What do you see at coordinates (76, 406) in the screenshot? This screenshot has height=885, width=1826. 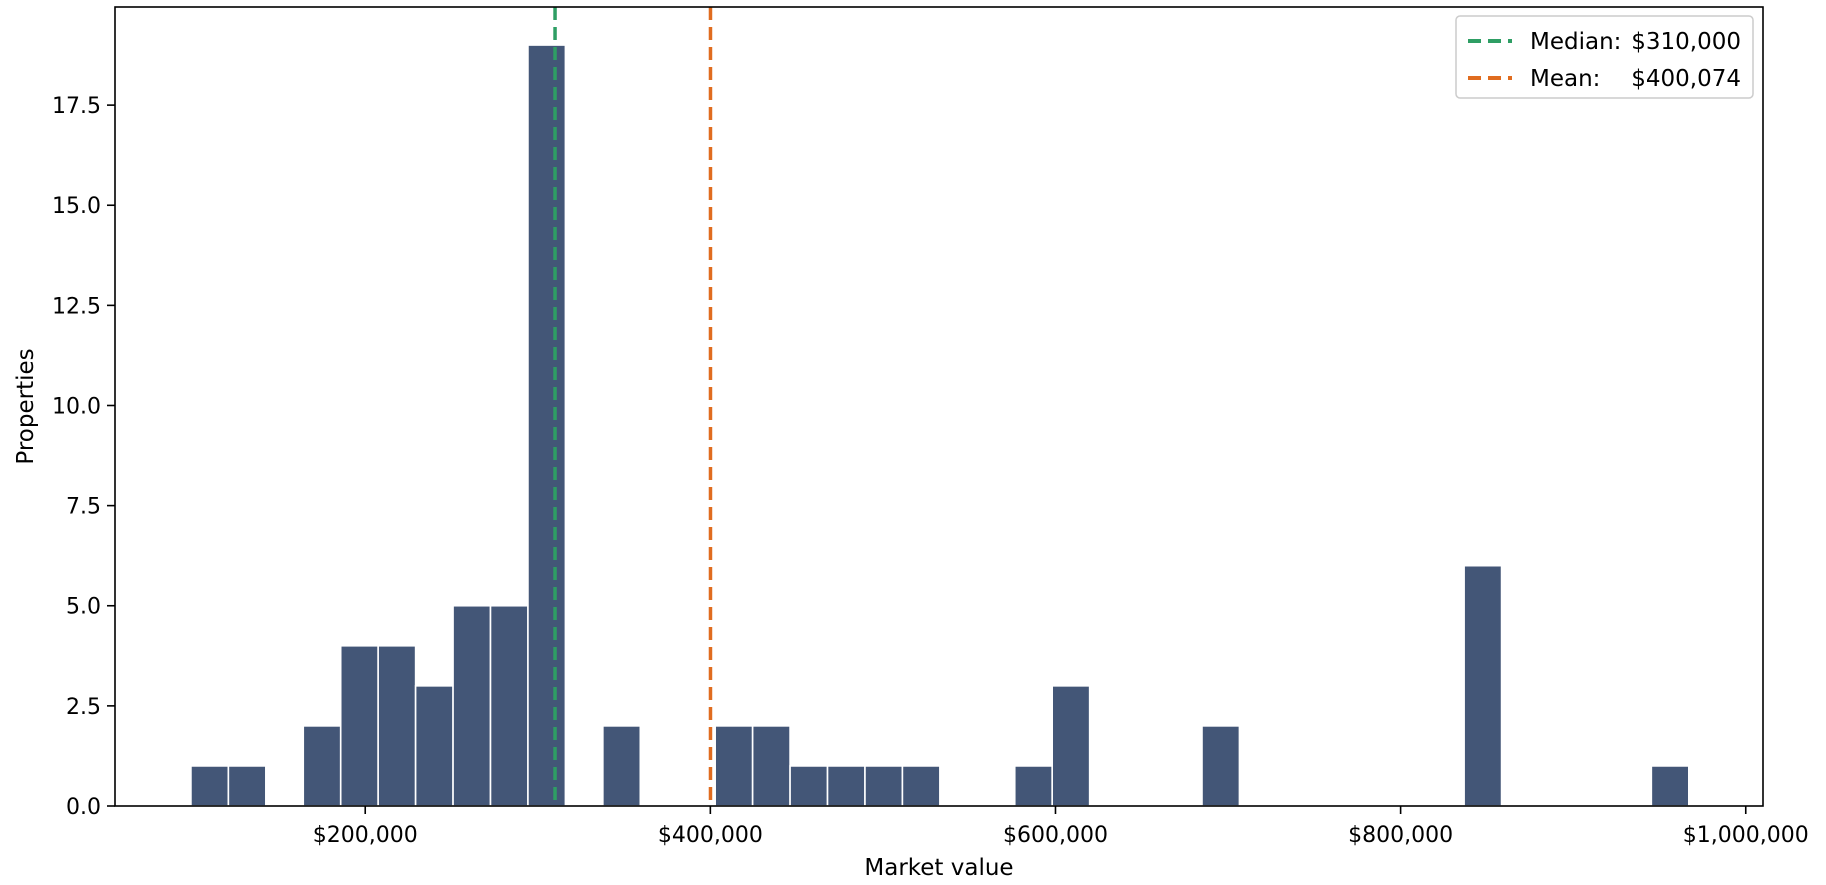 I see `y-tick-label: 10.0` at bounding box center [76, 406].